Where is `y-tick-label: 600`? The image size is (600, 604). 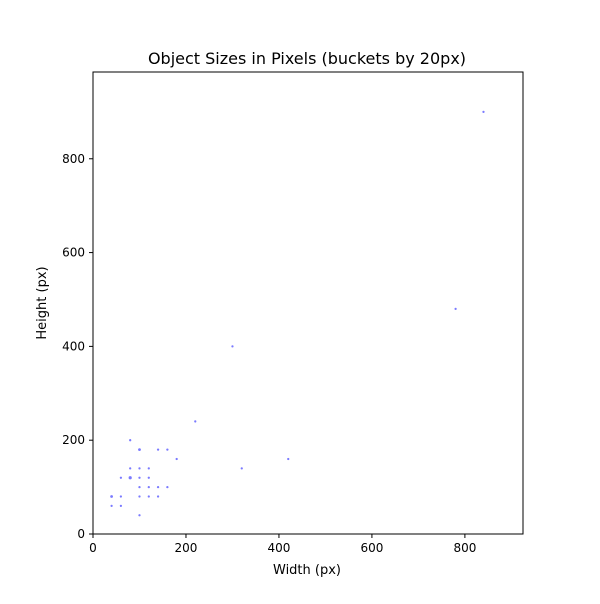 y-tick-label: 600 is located at coordinates (73, 253).